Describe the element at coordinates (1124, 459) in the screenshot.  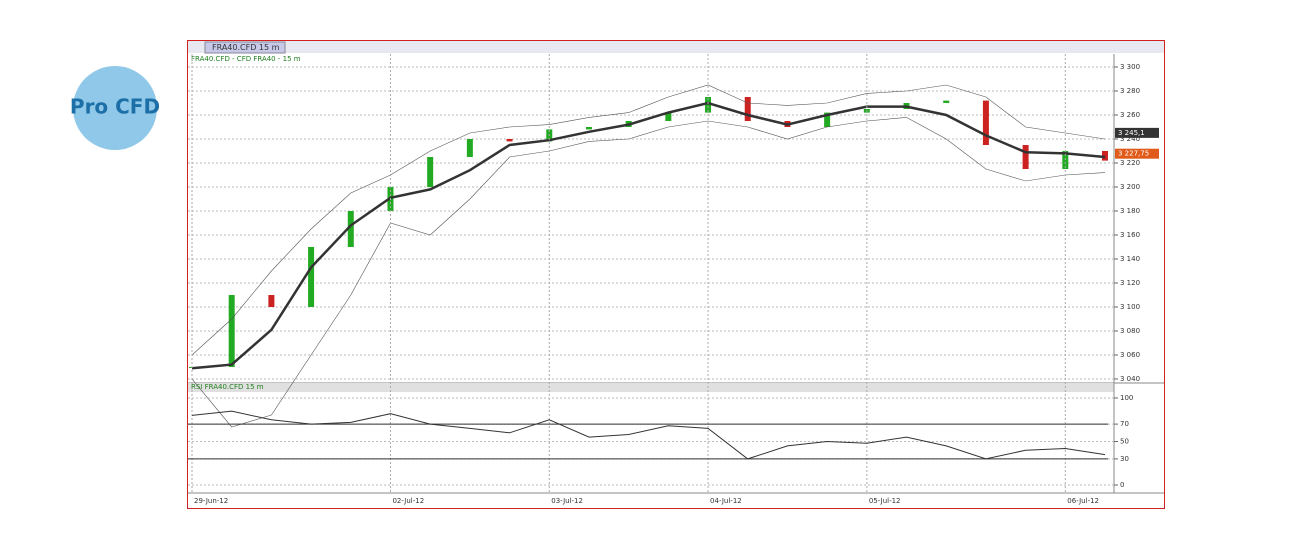
I see `y-tick-label: 30` at that location.